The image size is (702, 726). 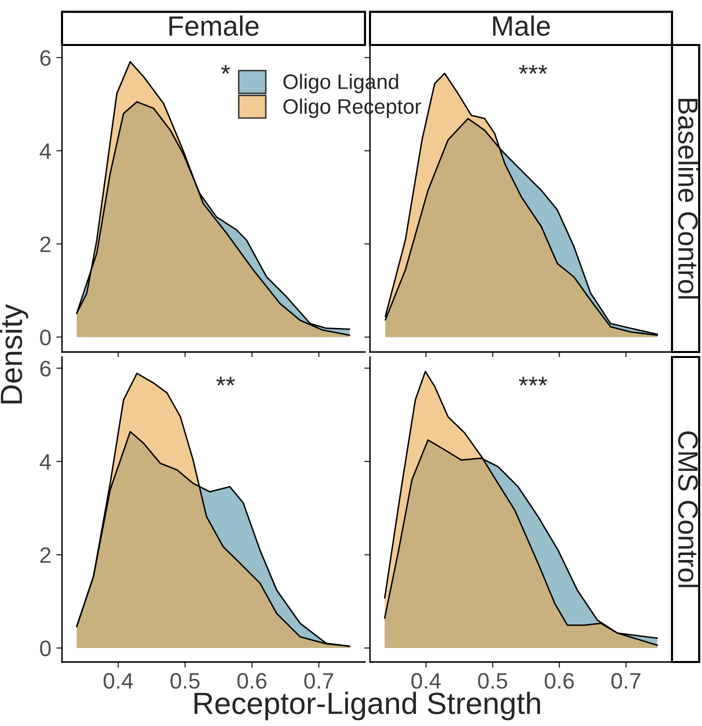 What do you see at coordinates (225, 381) in the screenshot?
I see `annotation: **` at bounding box center [225, 381].